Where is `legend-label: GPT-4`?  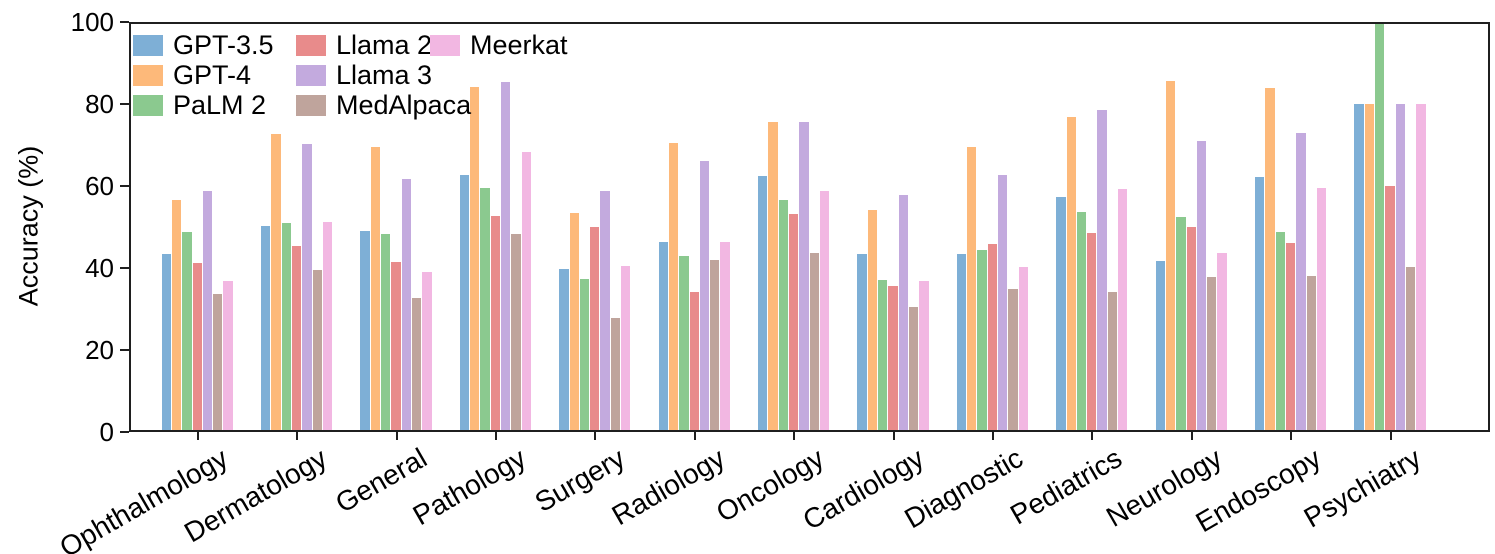 legend-label: GPT-4 is located at coordinates (212, 74).